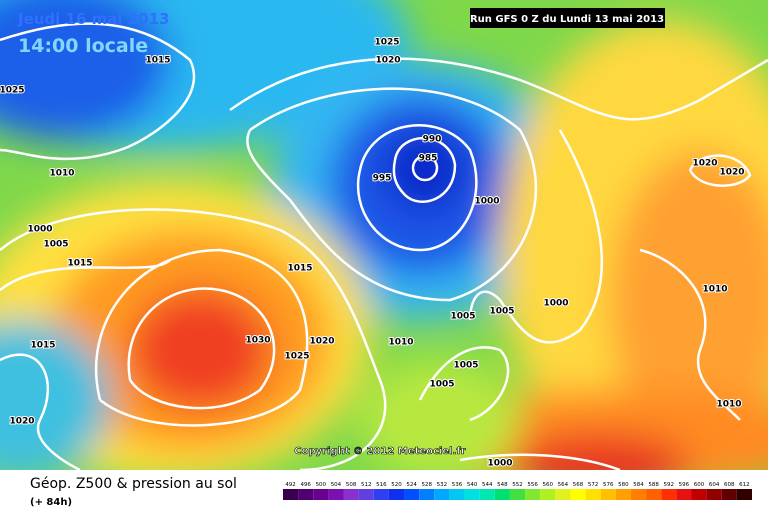 The width and height of the screenshot is (768, 512). What do you see at coordinates (133, 484) in the screenshot?
I see `footer-title: Géop. Z500 & pression au sol` at bounding box center [133, 484].